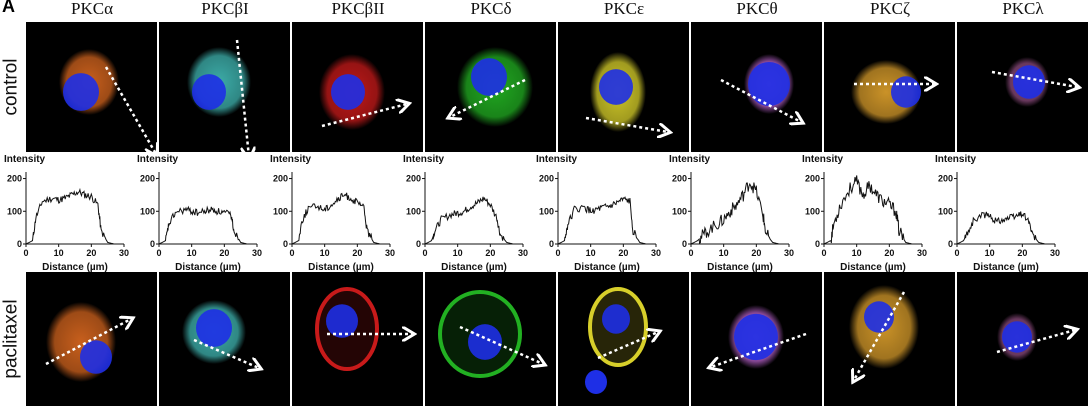 This screenshot has width=1090, height=406. I want to click on paclitaxel-panel-pkc-lambda, so click(1022, 339).